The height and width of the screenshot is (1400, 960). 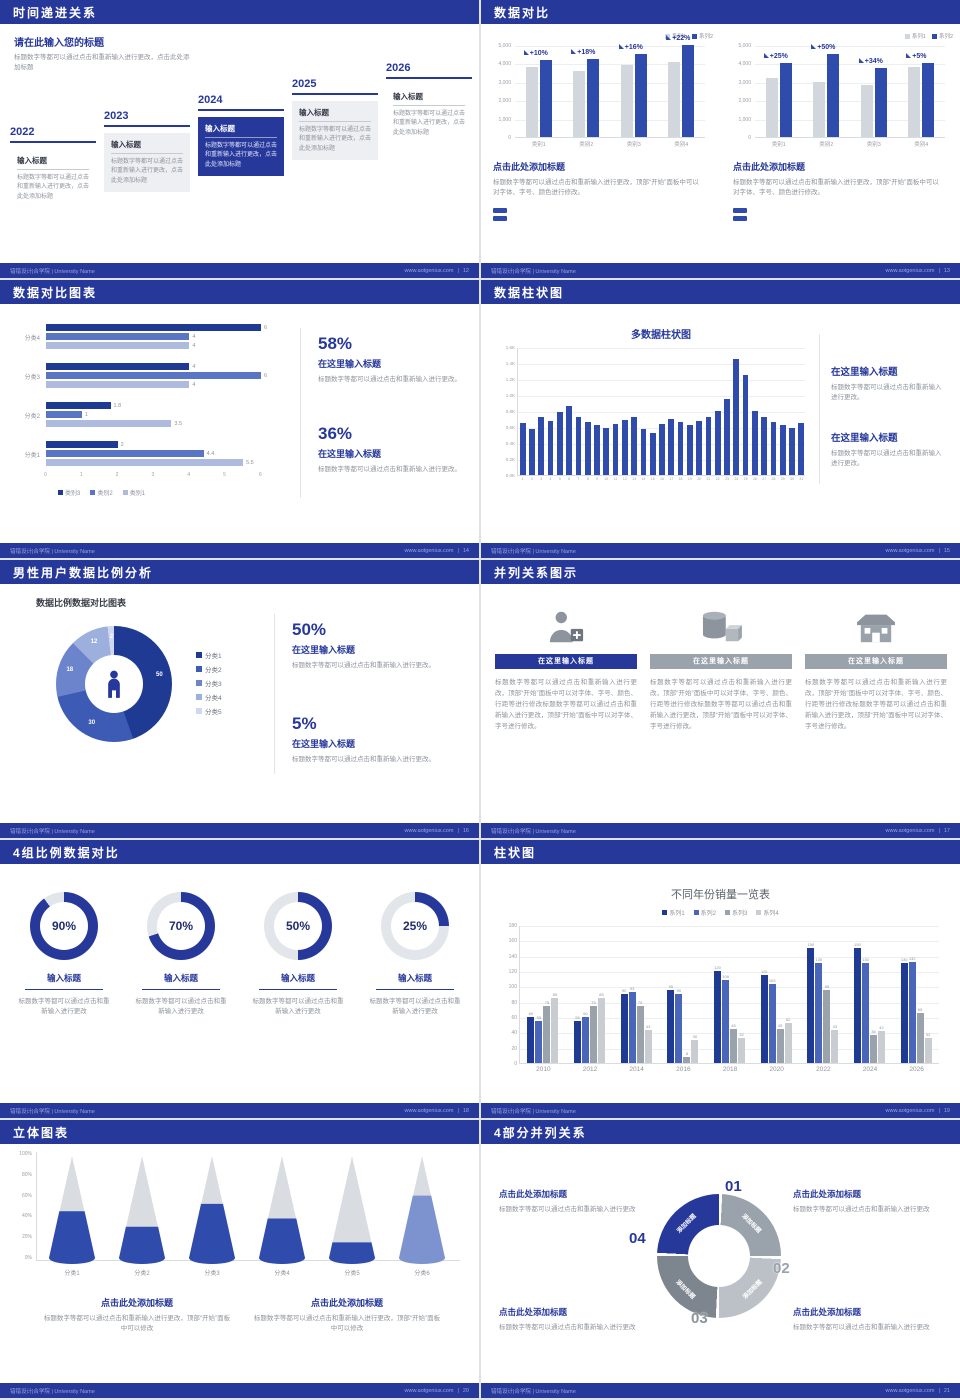 I want to click on caption-text: 标题数字等都可以通过点击和重新输入进行更改，顶部“开始”面板中可以修改, so click(x=347, y=1324).